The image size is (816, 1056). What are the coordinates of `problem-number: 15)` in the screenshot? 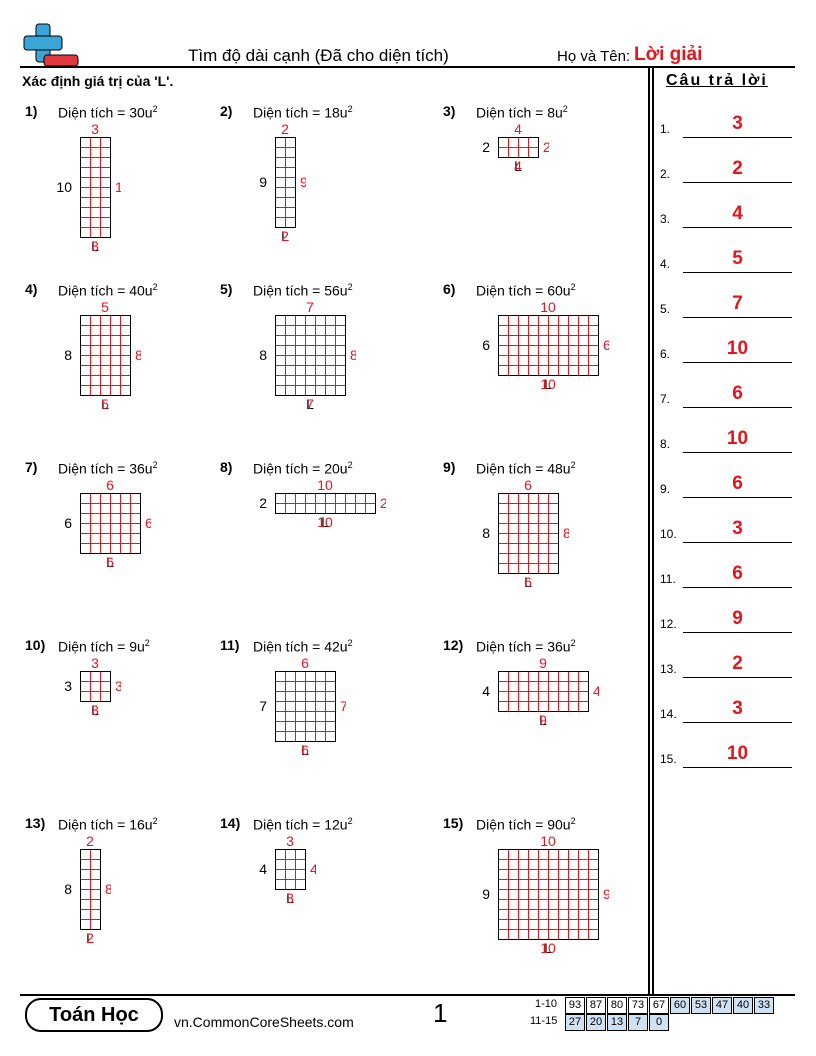 It's located at (453, 823).